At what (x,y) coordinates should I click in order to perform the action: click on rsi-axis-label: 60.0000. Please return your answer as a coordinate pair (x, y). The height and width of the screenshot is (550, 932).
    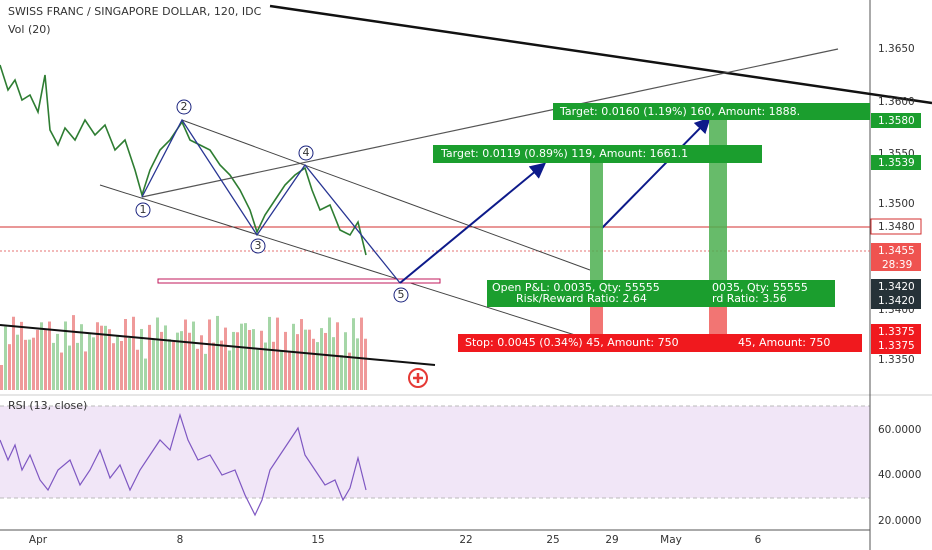
    Looking at the image, I should click on (899, 430).